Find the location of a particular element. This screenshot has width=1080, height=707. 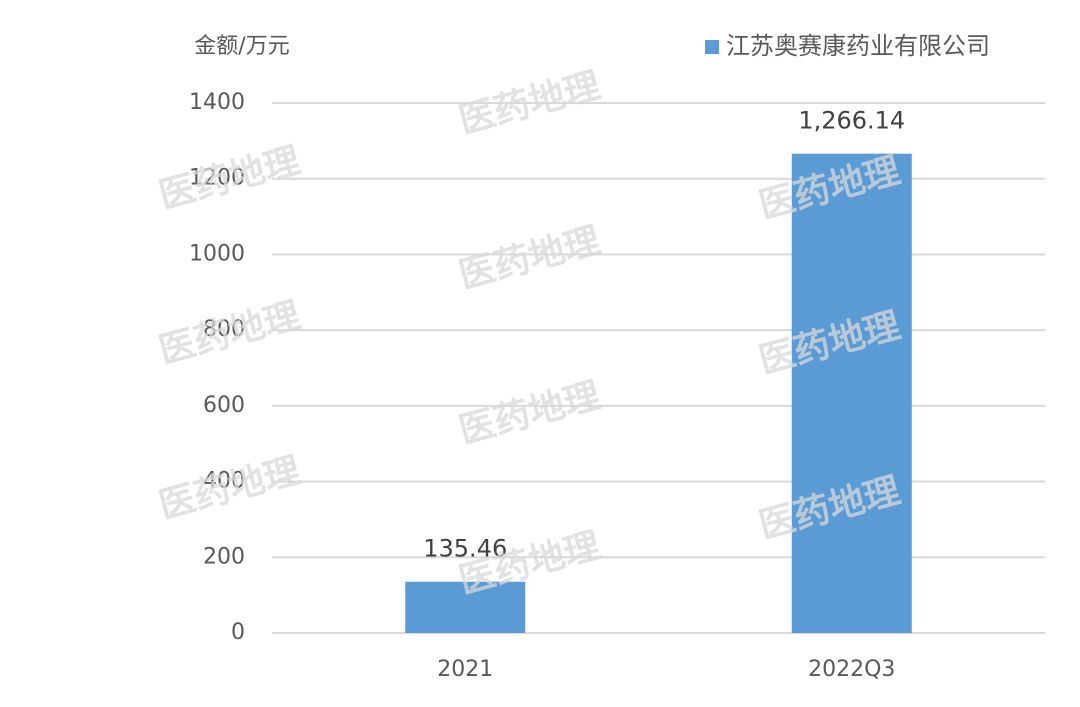

y-tick-label: 600 is located at coordinates (224, 405).